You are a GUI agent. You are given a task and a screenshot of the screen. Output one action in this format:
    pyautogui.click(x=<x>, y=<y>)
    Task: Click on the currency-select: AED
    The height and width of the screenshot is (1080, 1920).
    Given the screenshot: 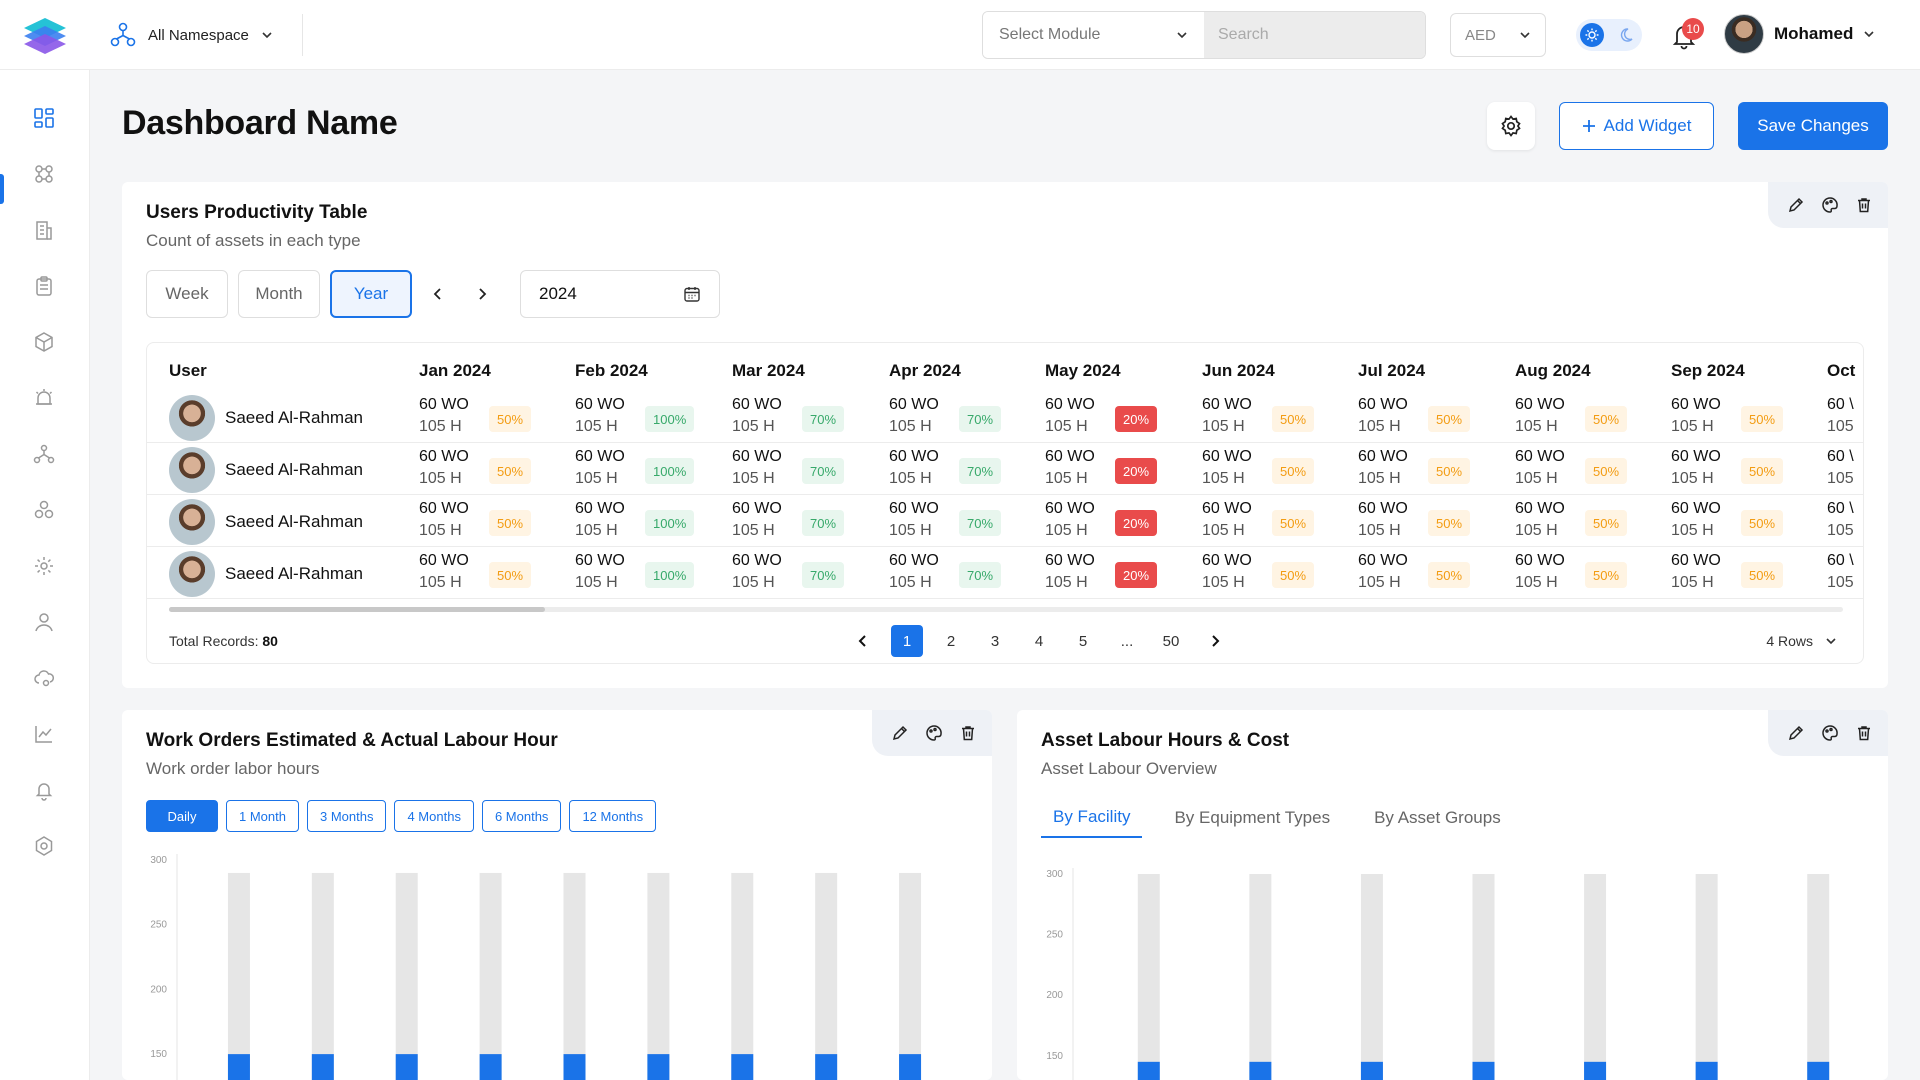 What is the action you would take?
    pyautogui.click(x=1498, y=35)
    